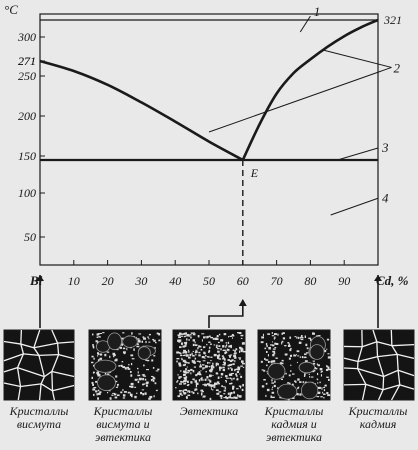  What do you see at coordinates (40, 278) in the screenshot?
I see `arrow-bi-head` at bounding box center [40, 278].